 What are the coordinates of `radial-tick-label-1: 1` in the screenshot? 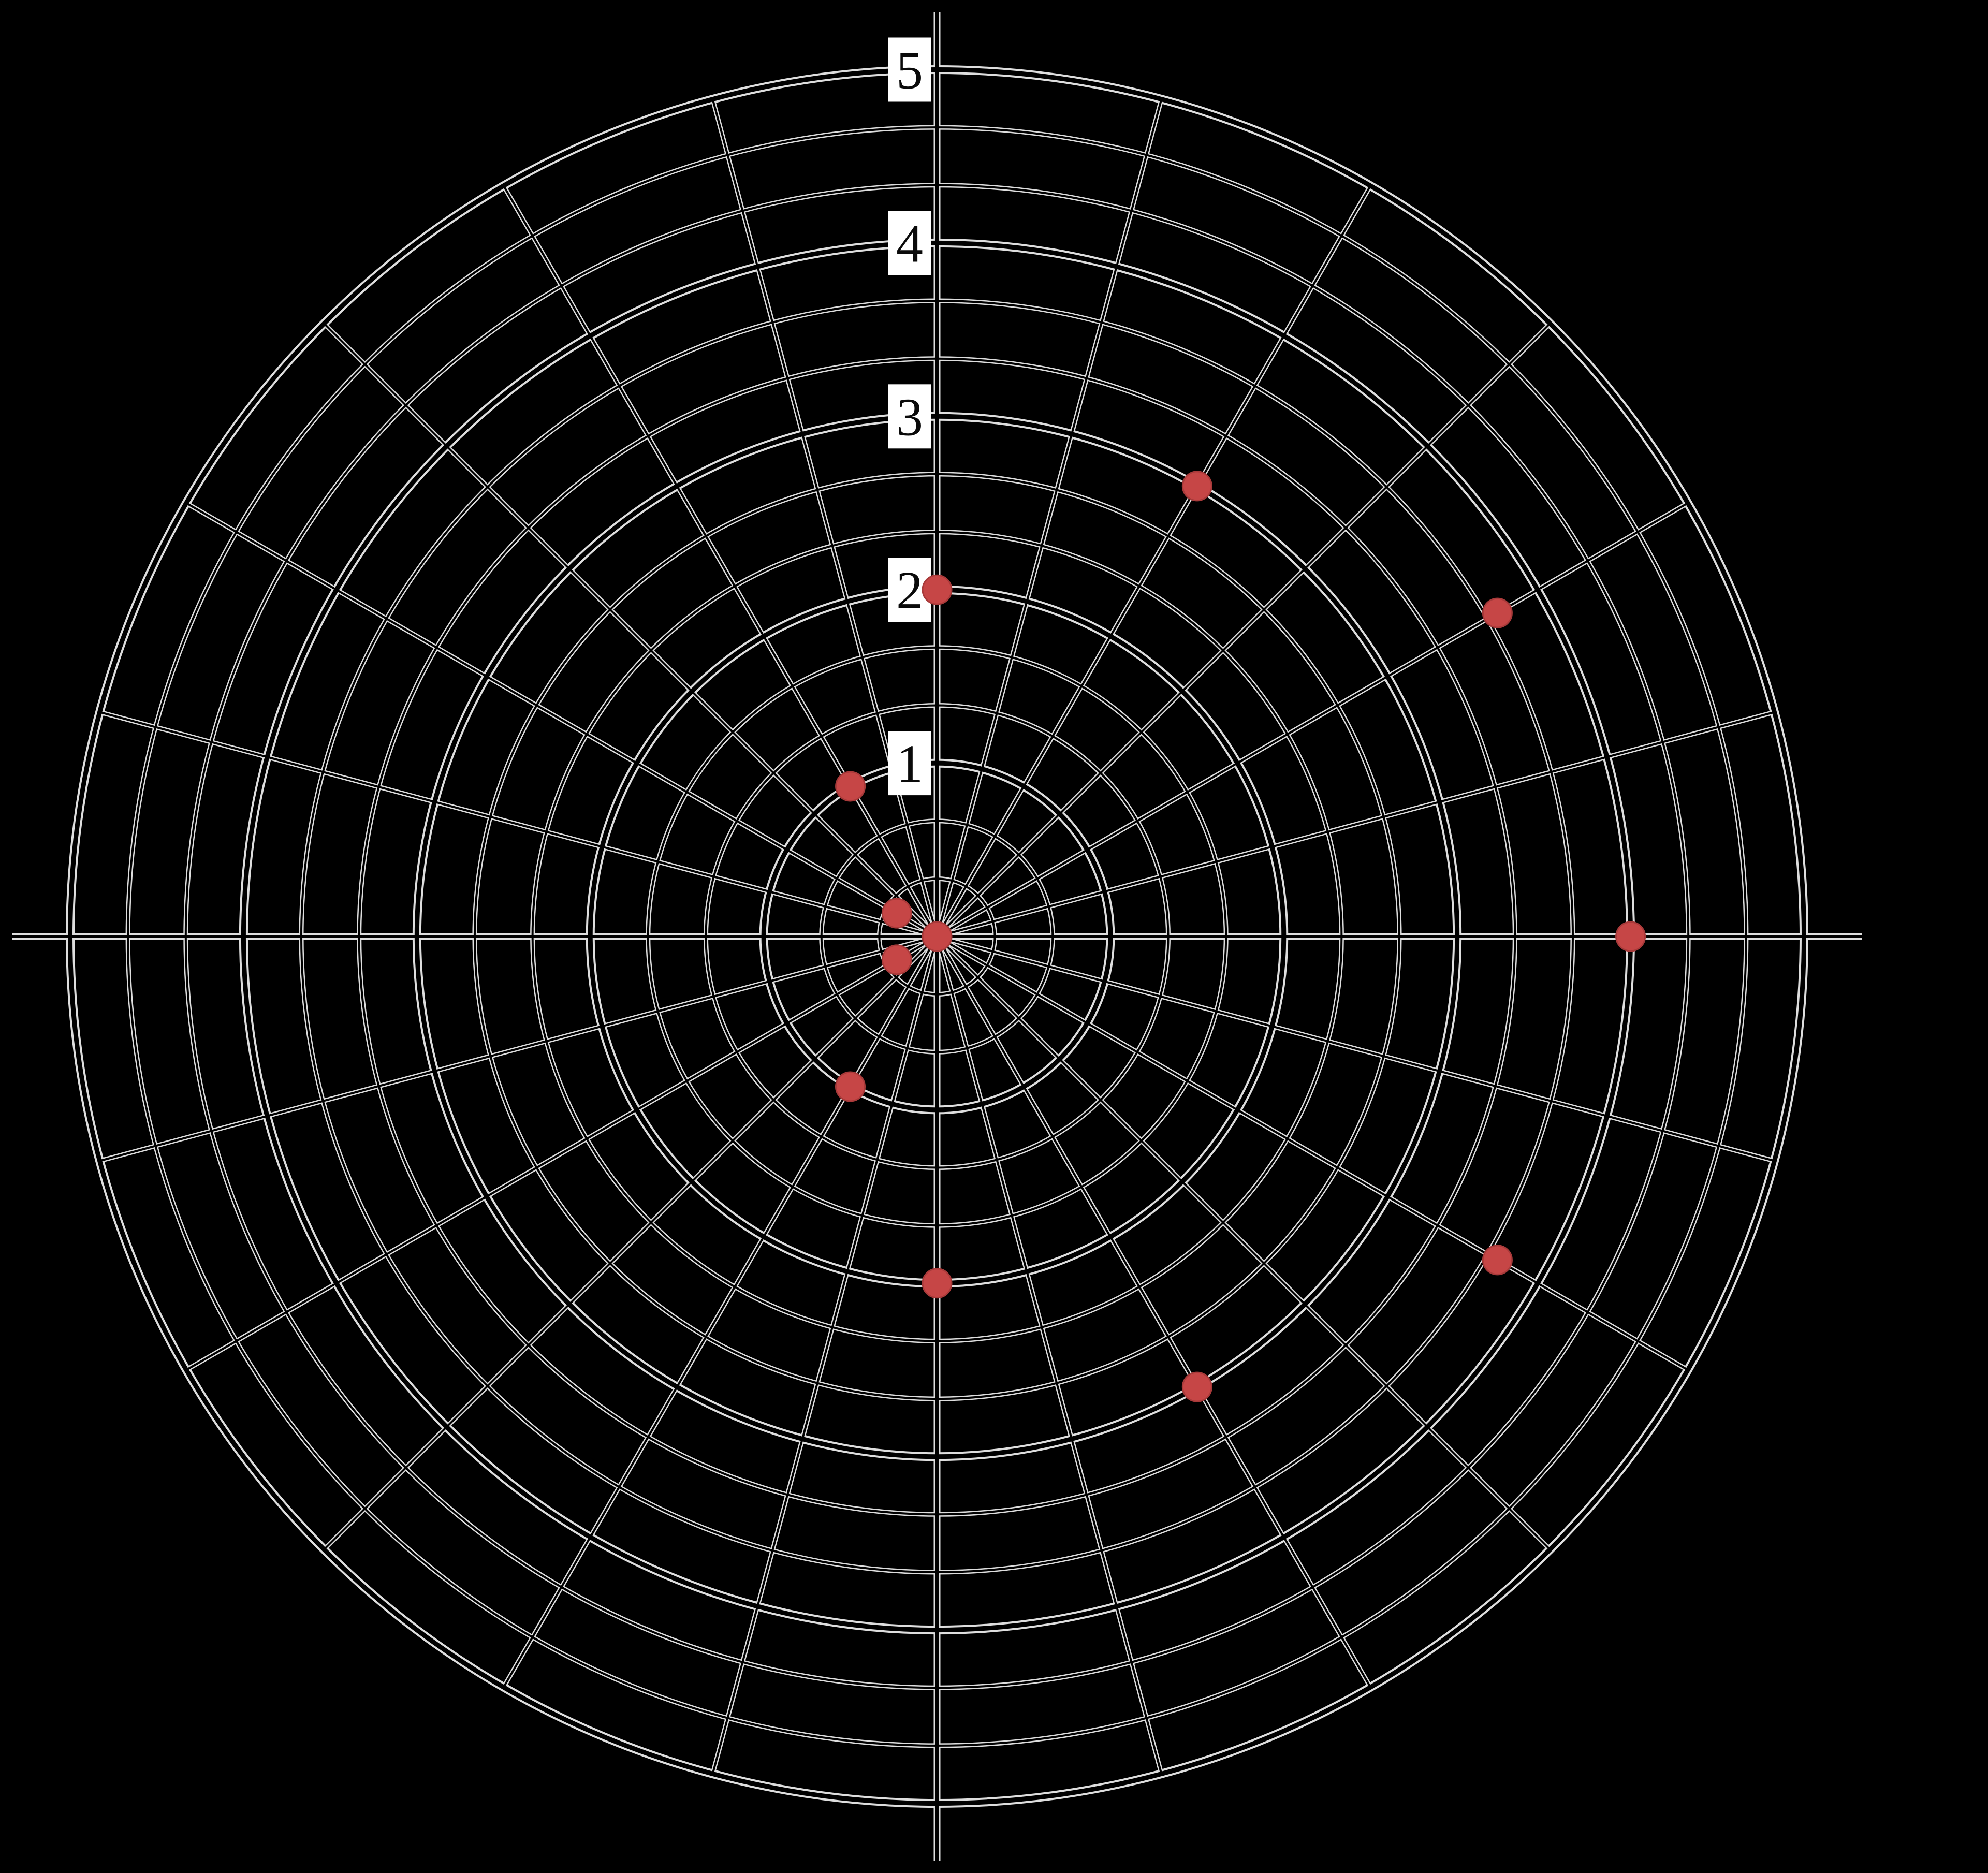 It's located at (909, 764).